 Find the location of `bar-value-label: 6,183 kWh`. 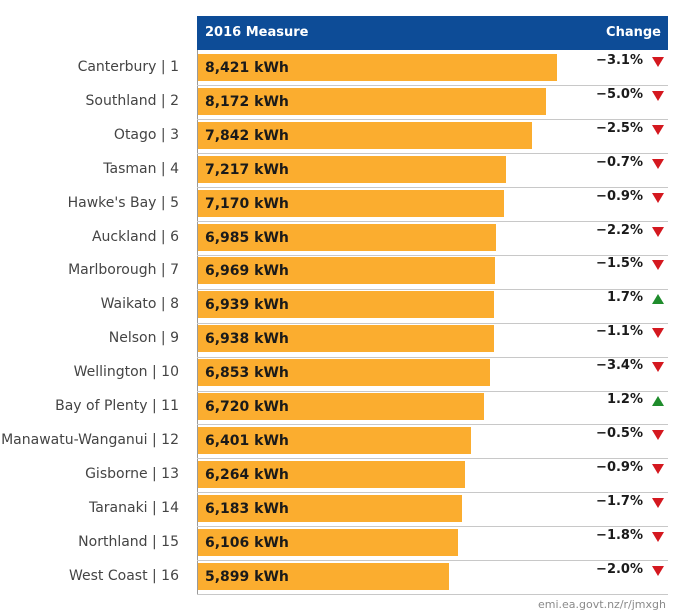

bar-value-label: 6,183 kWh is located at coordinates (247, 508).